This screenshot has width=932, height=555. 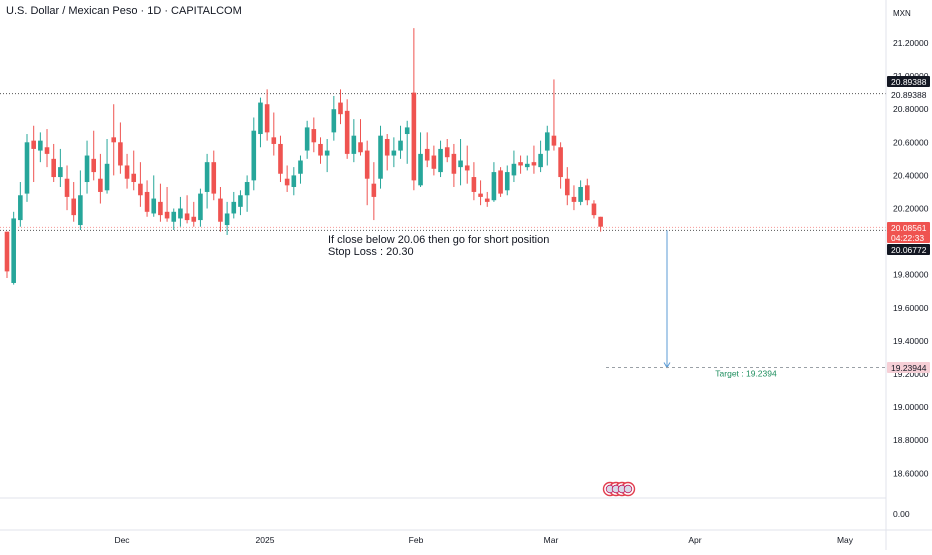 What do you see at coordinates (911, 374) in the screenshot?
I see `price-tick-label: 19.20000` at bounding box center [911, 374].